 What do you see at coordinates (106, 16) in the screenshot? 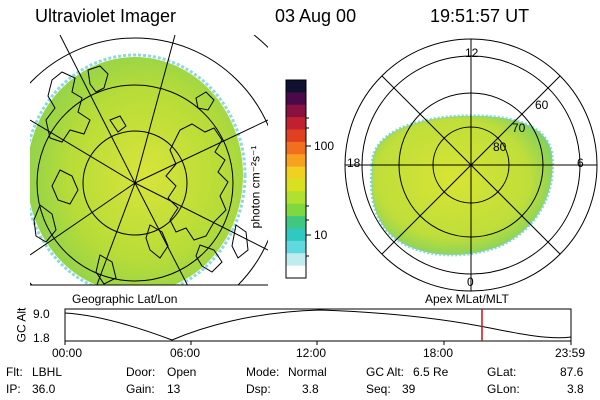
I see `instrument-title: Ultraviolet Imager` at bounding box center [106, 16].